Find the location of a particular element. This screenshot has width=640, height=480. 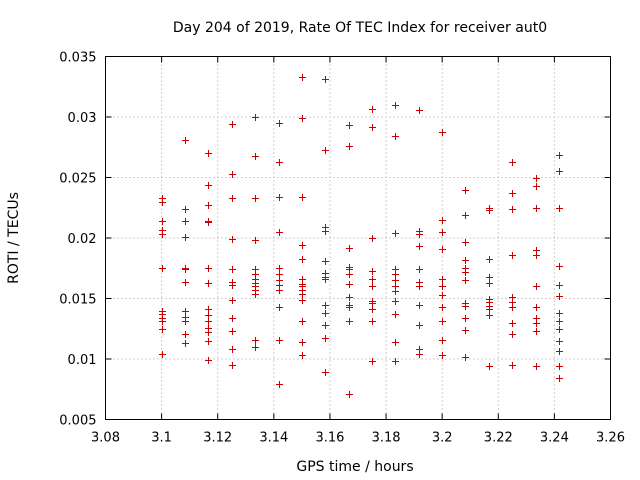

x-tick-label: 3.14 is located at coordinates (273, 438).